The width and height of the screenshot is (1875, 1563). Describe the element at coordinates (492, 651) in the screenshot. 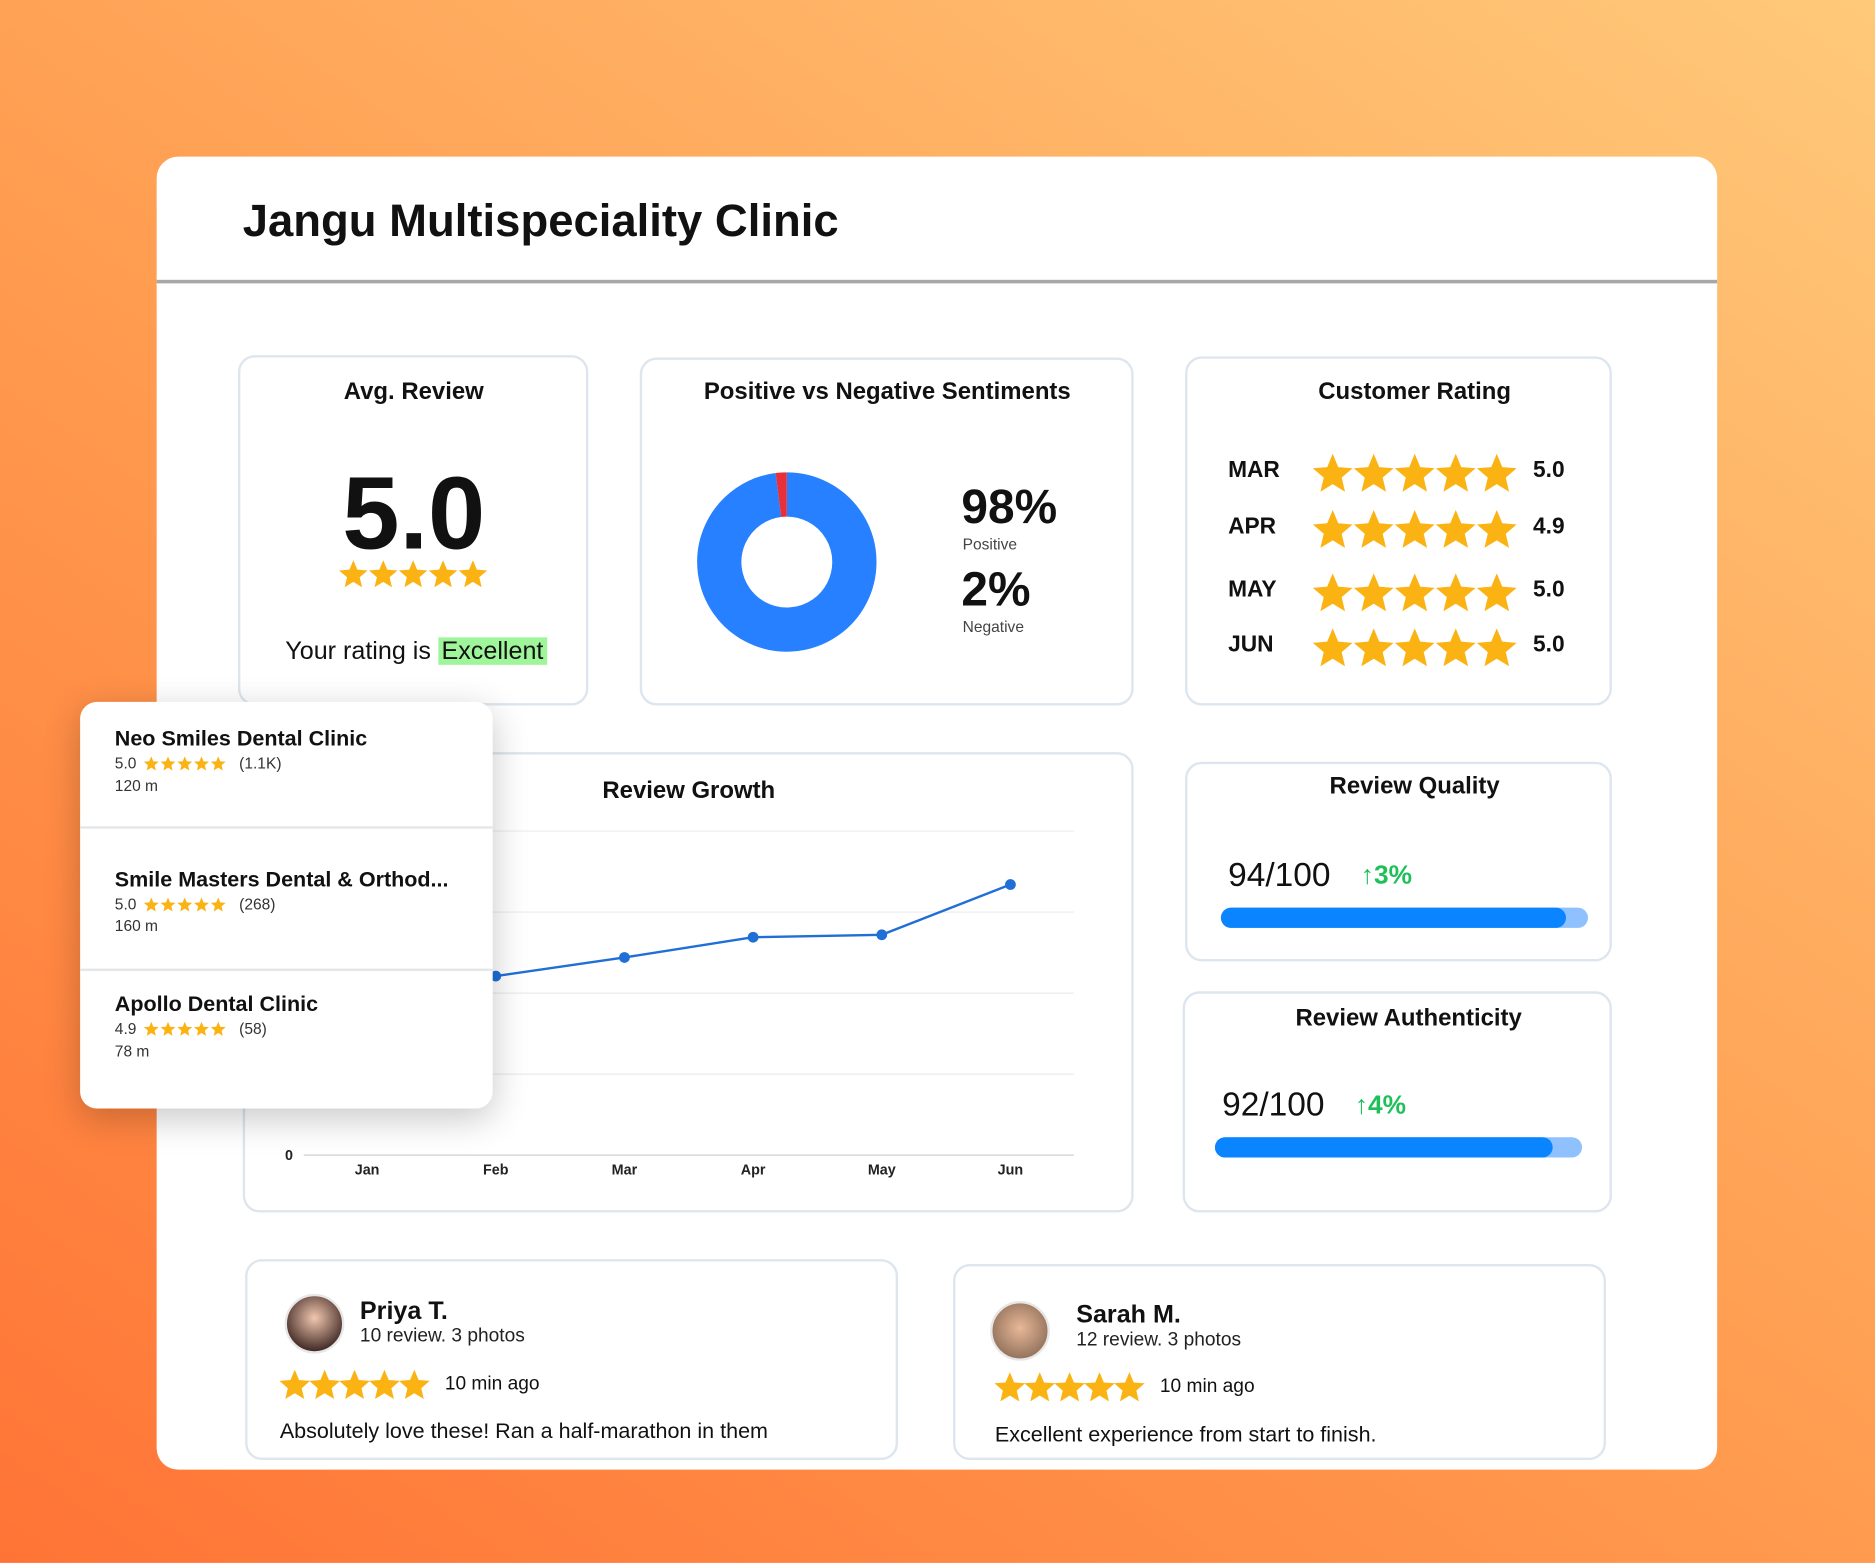

I see `rating-label: Excellent` at that location.